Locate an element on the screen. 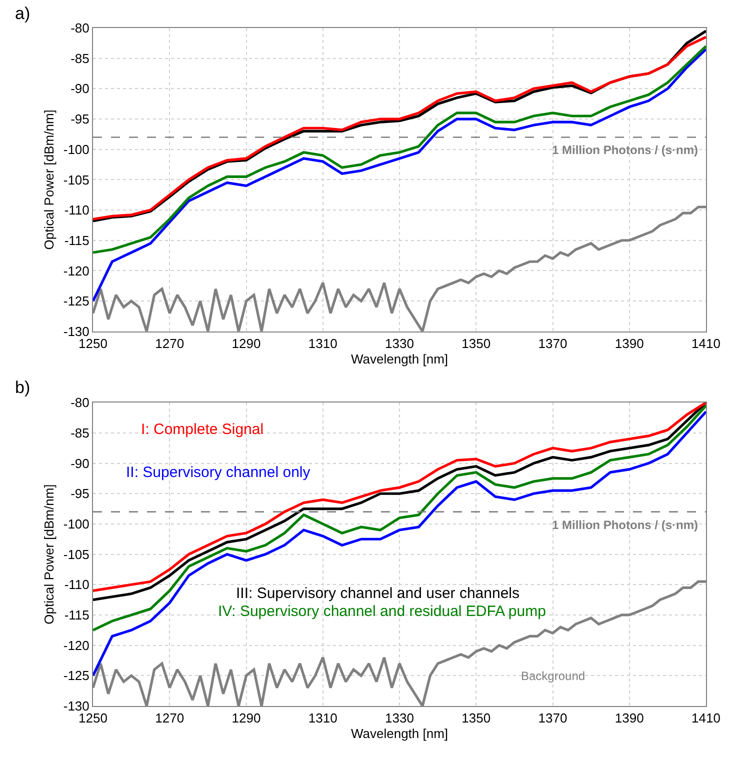  chart-title: b) is located at coordinates (22, 387).